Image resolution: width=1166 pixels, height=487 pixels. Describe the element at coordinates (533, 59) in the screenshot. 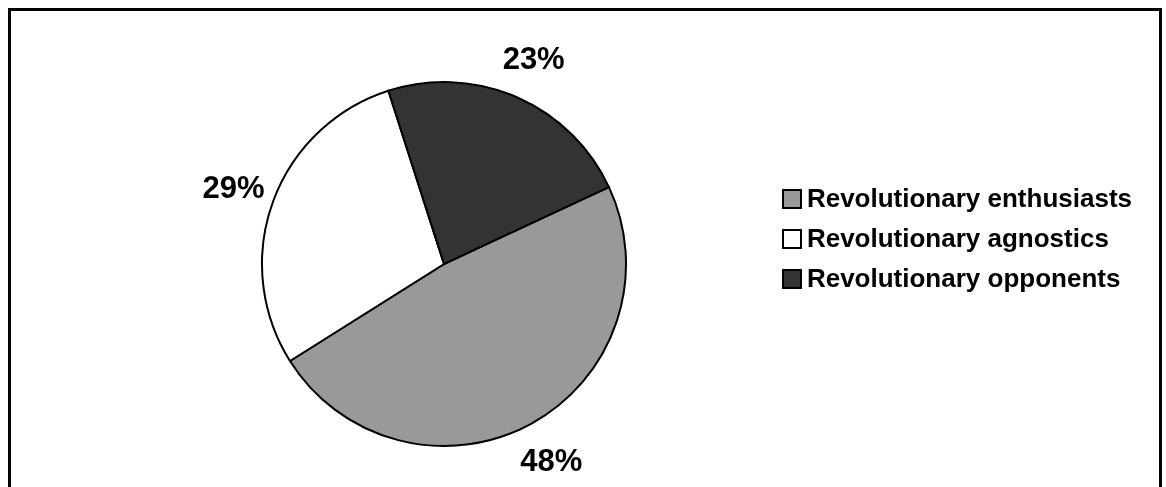

I see `data-label: 23%` at that location.